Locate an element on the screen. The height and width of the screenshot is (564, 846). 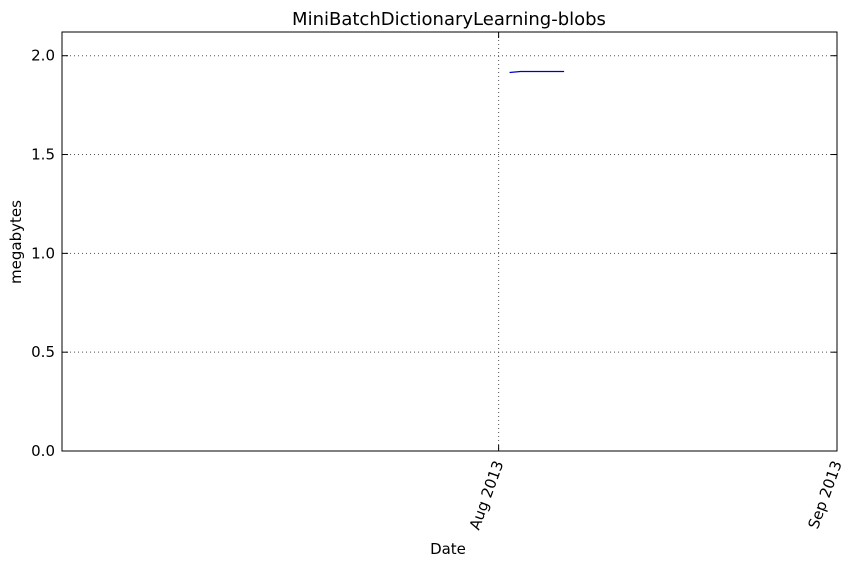
y-tick-label: 2.0 is located at coordinates (43, 56).